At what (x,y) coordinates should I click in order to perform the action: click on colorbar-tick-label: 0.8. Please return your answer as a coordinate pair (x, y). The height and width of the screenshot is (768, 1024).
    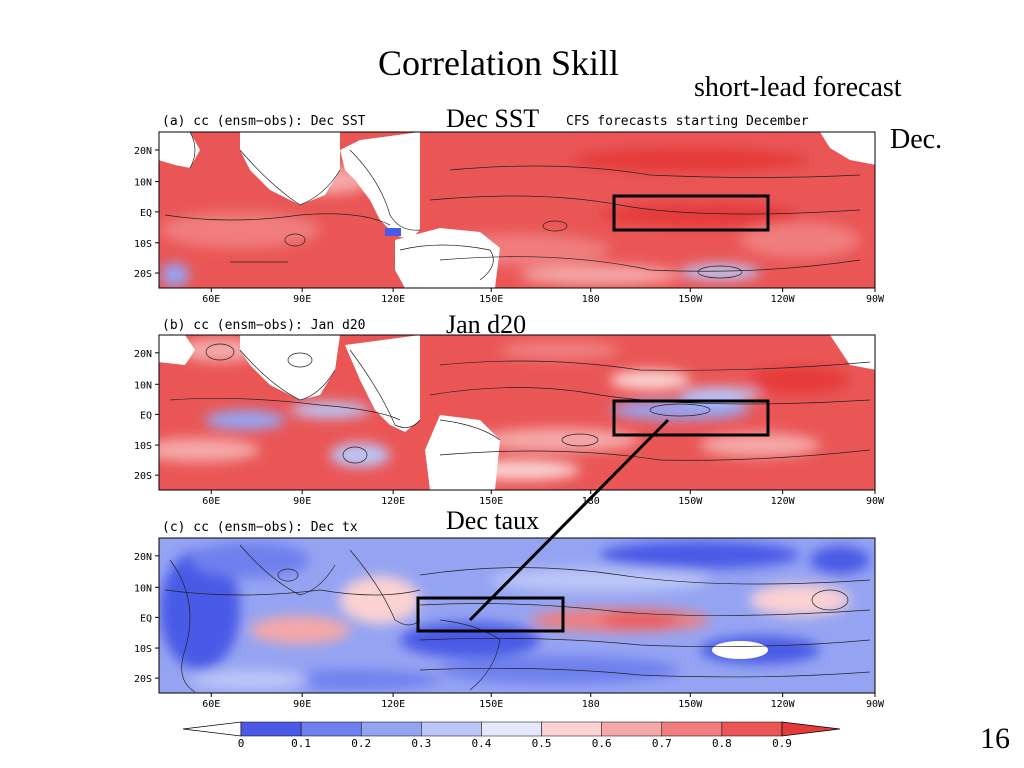
    Looking at the image, I should click on (722, 743).